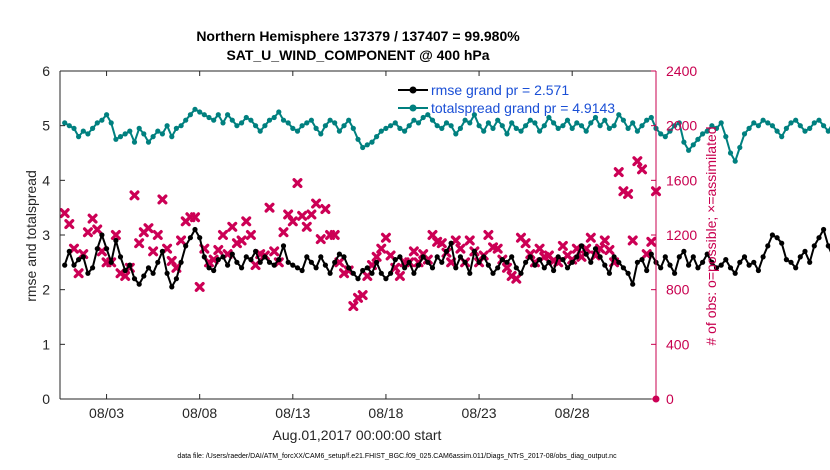  Describe the element at coordinates (31, 236) in the screenshot. I see `y-axis-left-label: rmse and totalspread` at that location.